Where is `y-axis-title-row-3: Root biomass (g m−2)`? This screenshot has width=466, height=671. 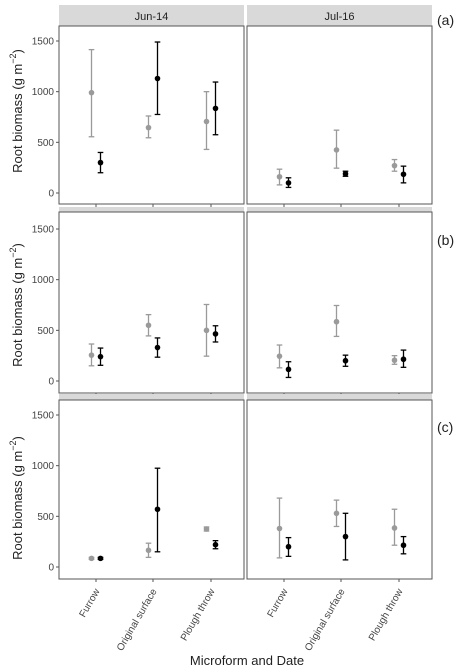 y-axis-title-row-3: Root biomass (g m−2) is located at coordinates (16, 498).